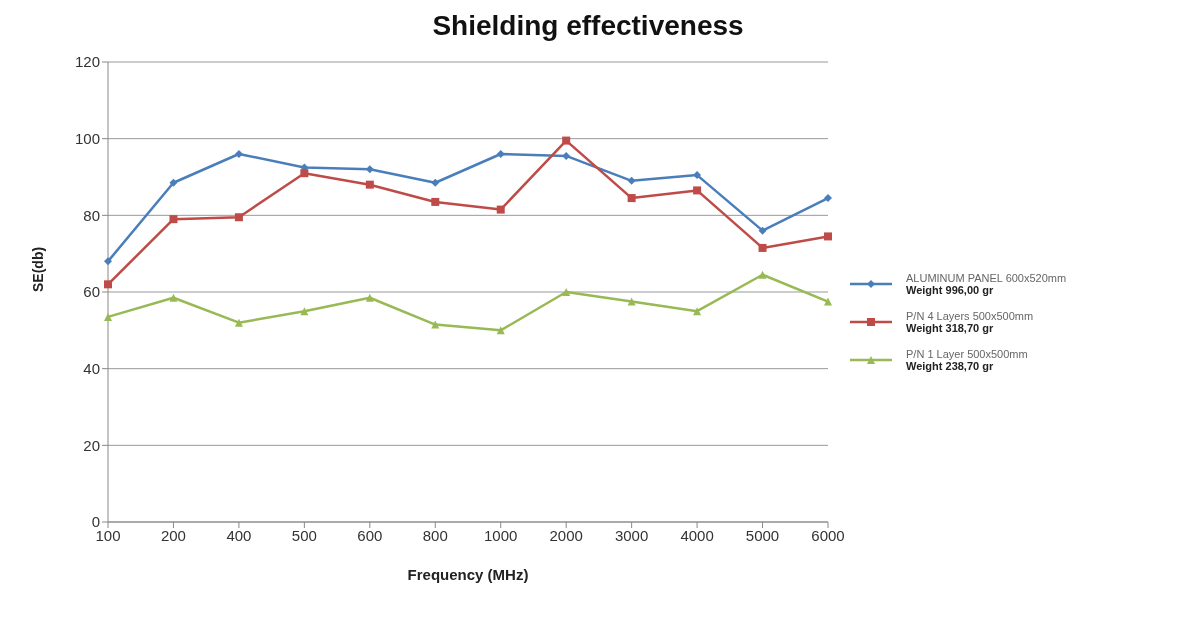  Describe the element at coordinates (566, 535) in the screenshot. I see `x-tick-label: 2000` at that location.